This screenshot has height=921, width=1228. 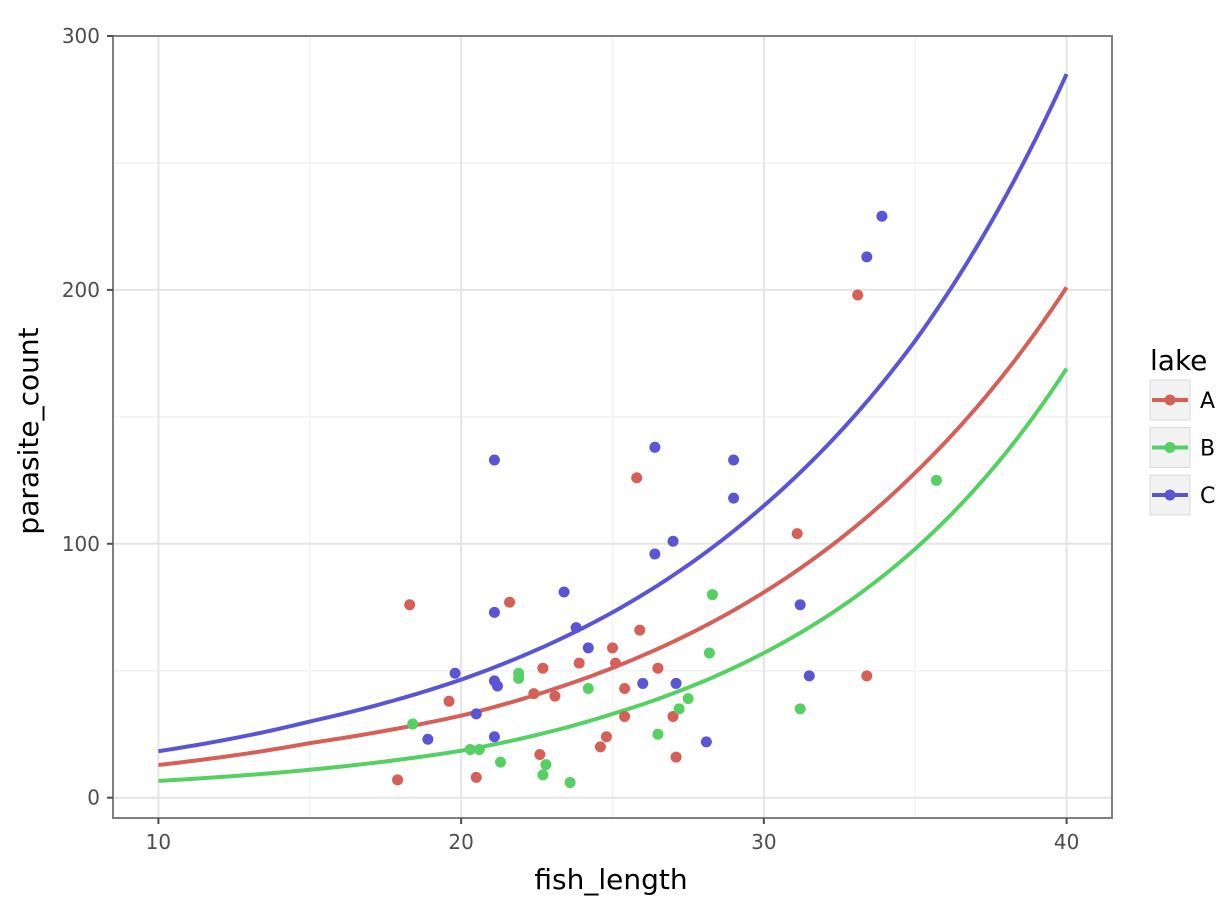 I want to click on x-tick-label: 10, so click(x=158, y=842).